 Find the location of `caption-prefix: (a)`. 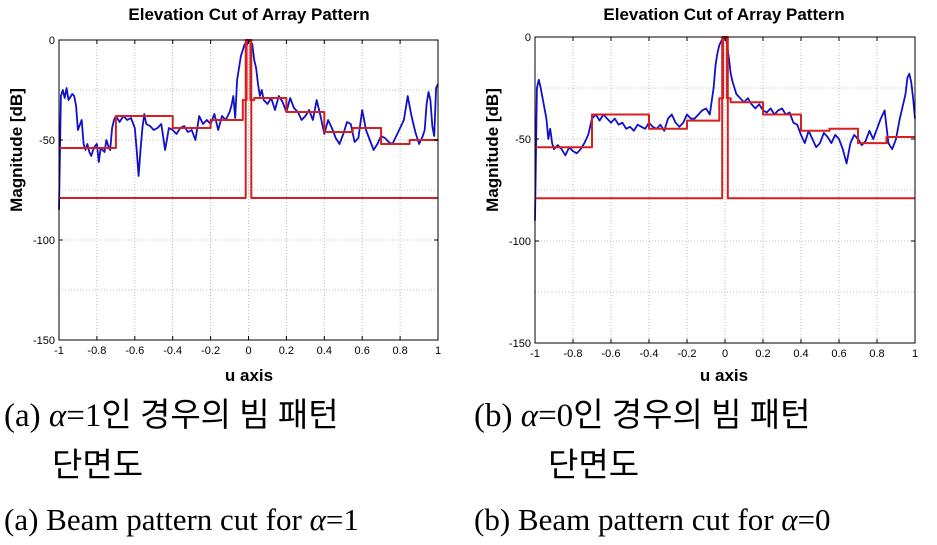

caption-prefix: (a) is located at coordinates (26, 416).